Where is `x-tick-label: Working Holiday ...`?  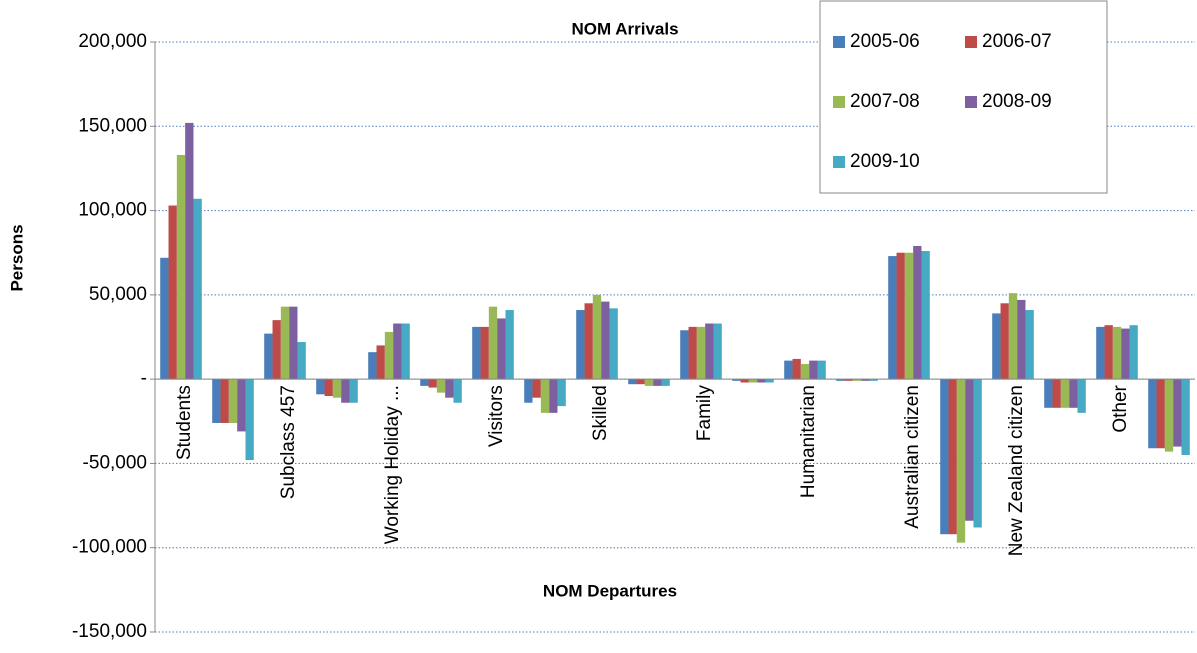 x-tick-label: Working Holiday ... is located at coordinates (392, 464).